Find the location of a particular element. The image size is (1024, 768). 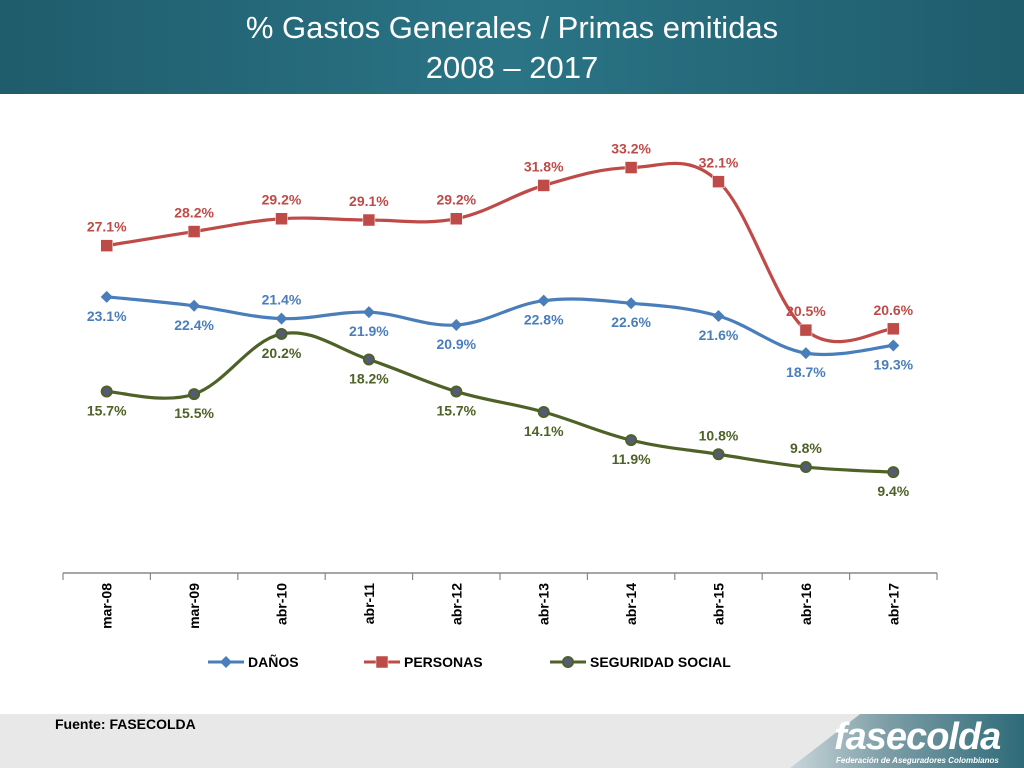

x-tick-label: abr-14 is located at coordinates (631, 604).